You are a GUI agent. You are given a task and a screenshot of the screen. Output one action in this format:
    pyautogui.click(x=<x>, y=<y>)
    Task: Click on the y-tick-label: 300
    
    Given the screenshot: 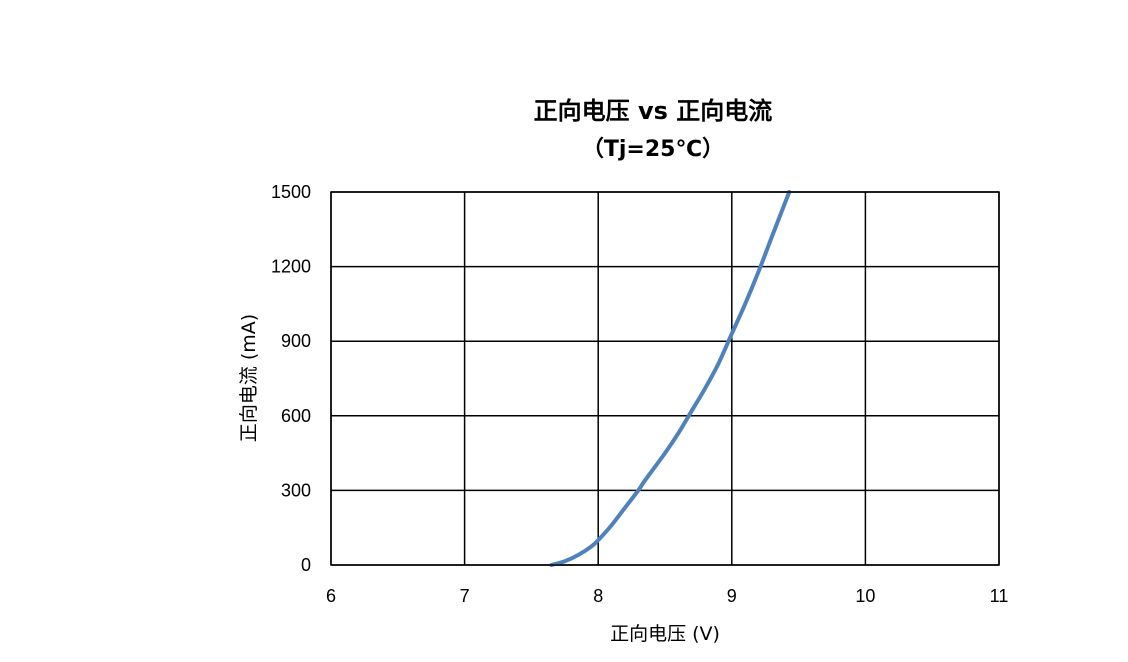 What is the action you would take?
    pyautogui.click(x=296, y=490)
    